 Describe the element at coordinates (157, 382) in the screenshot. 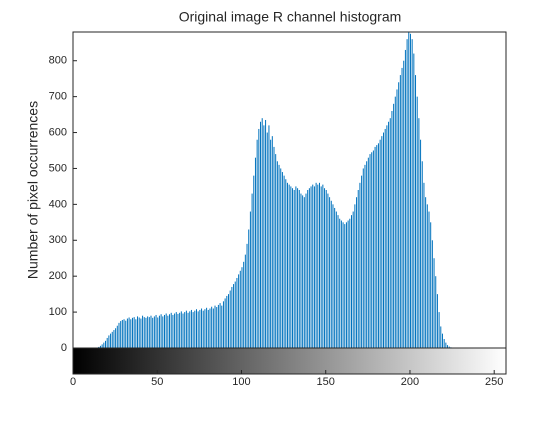

I see `x-tick-label: 50` at that location.